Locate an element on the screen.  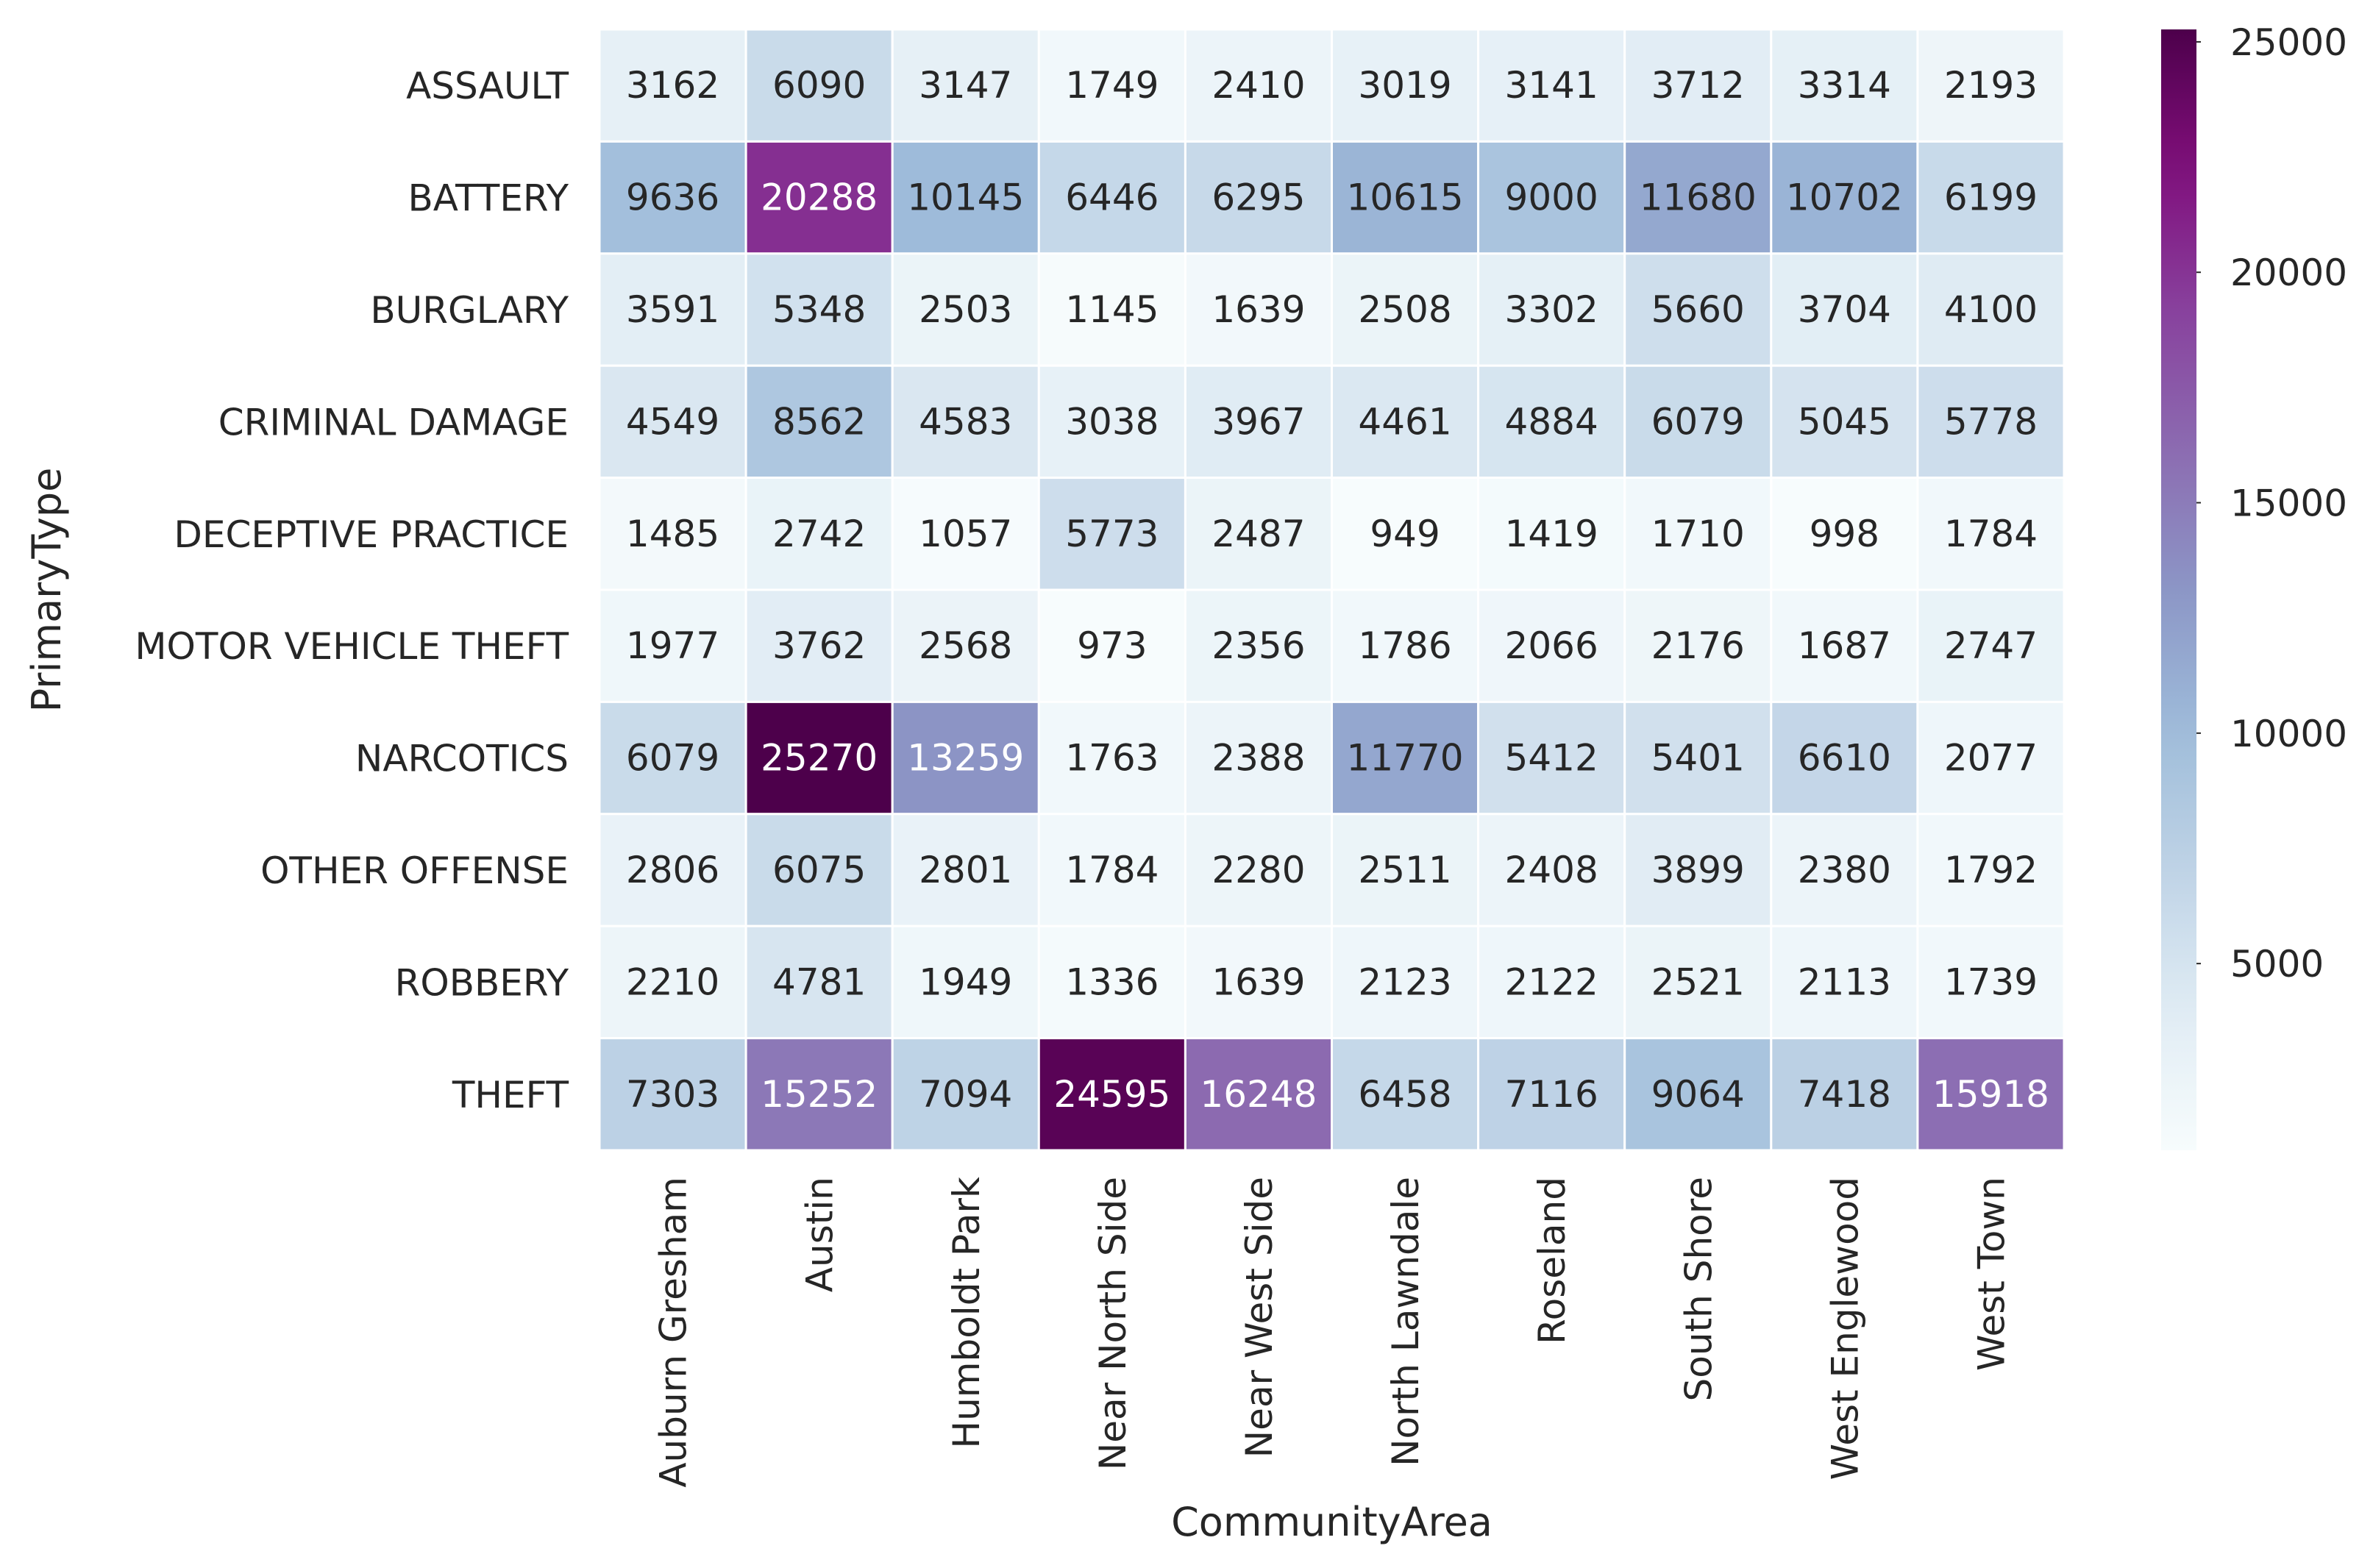
cell-value-label: 3038 is located at coordinates (1112, 421).